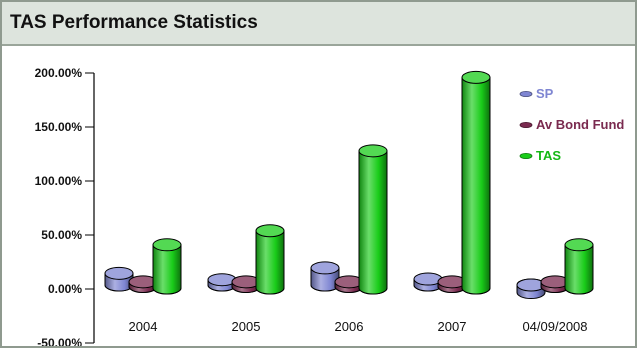 The image size is (637, 348). Describe the element at coordinates (59, 127) in the screenshot. I see `y-tick-label: 150.00%` at that location.